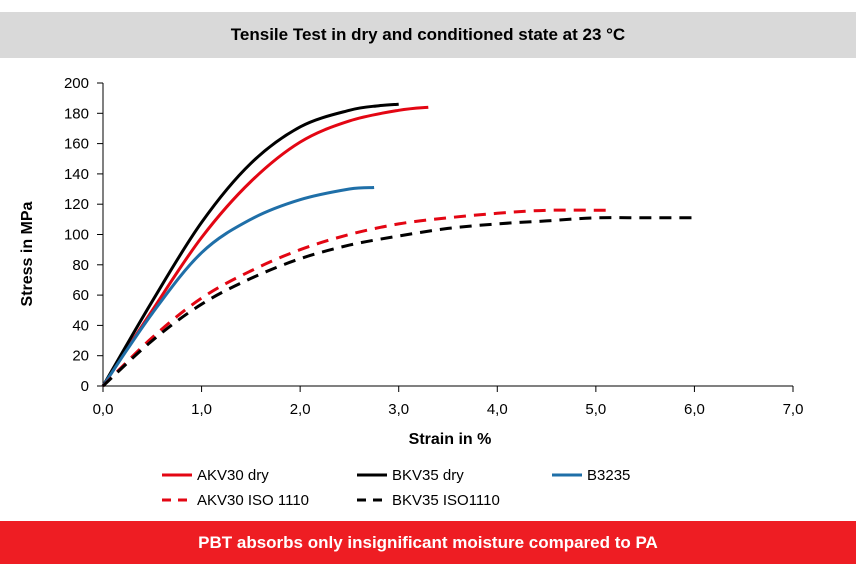 The image size is (856, 571). I want to click on legend-label-akv30-iso-1110: AKV30 ISO 1110, so click(253, 500).